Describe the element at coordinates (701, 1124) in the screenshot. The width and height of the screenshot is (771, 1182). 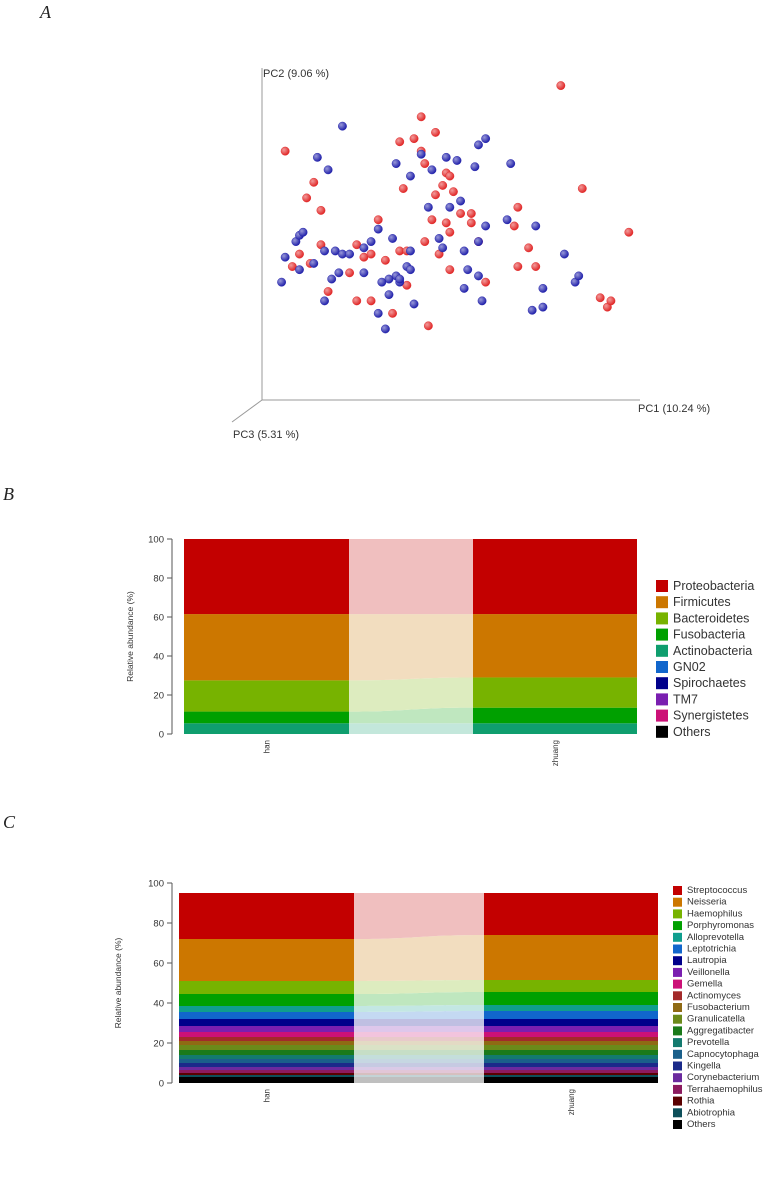
I see `genus-legend-label-others: Others` at that location.